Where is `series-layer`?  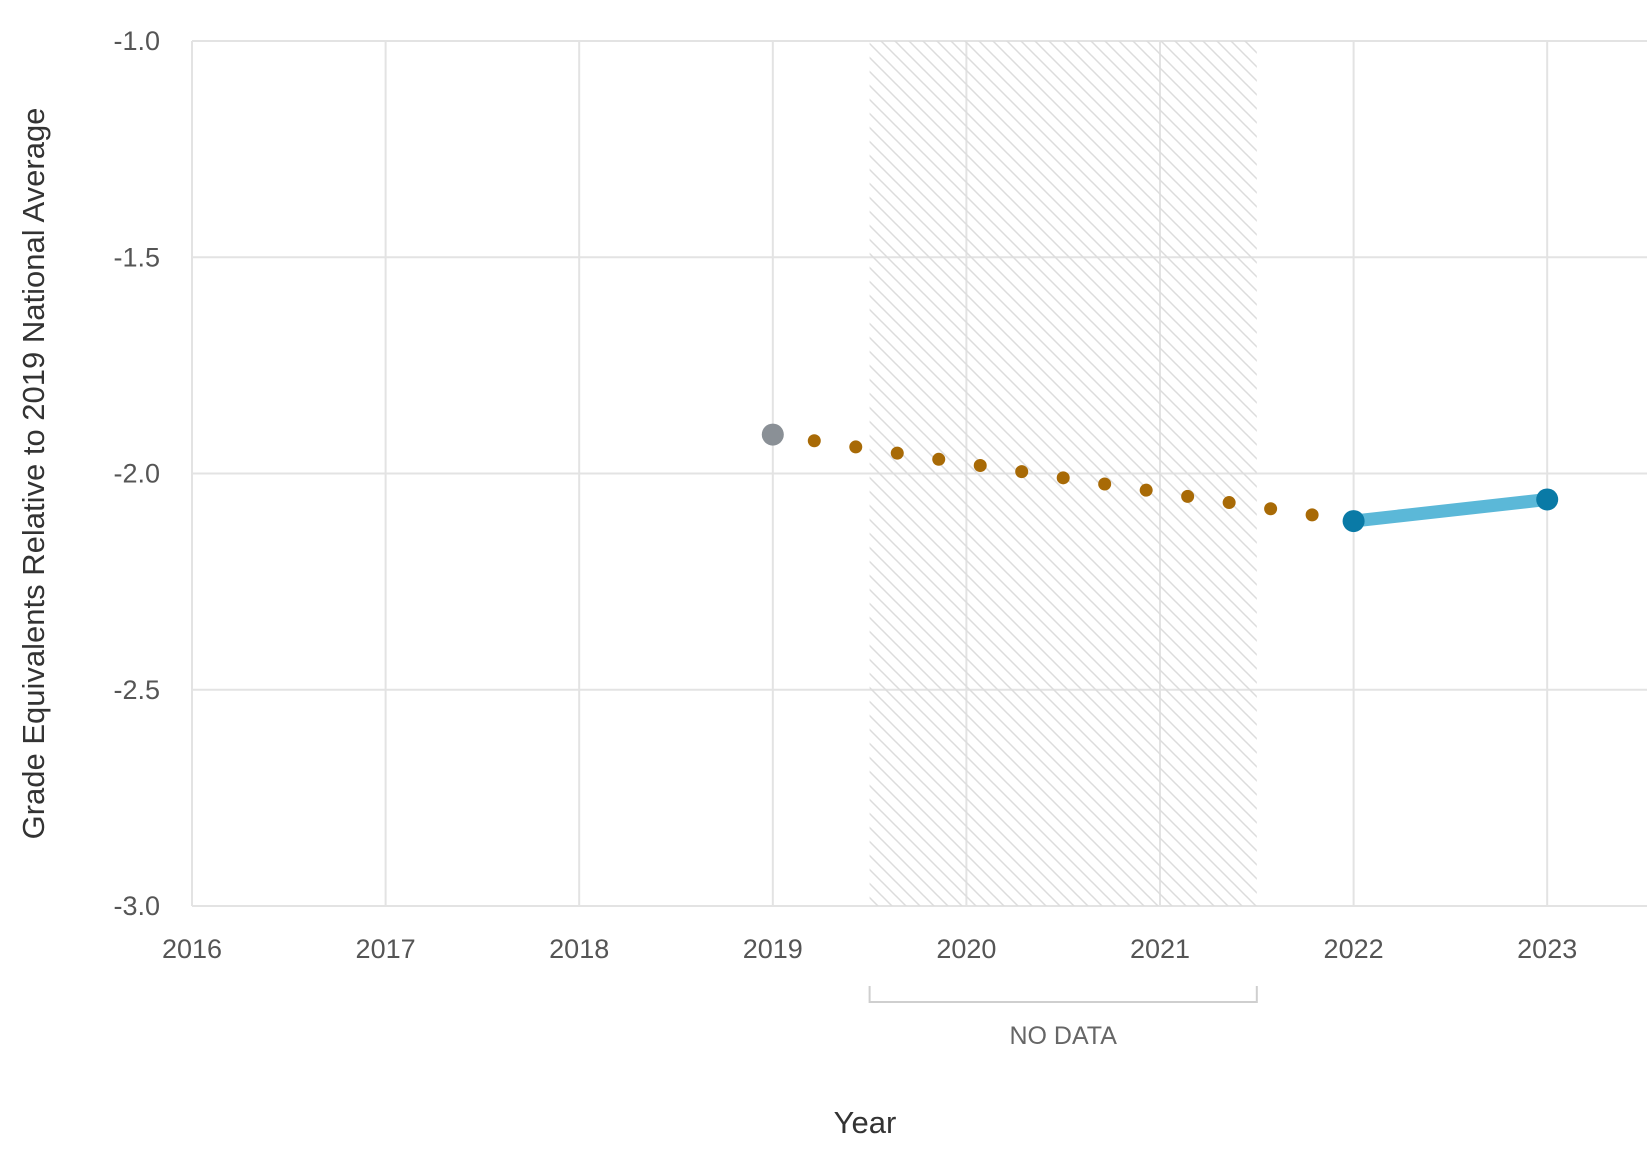
series-layer is located at coordinates (1160, 478).